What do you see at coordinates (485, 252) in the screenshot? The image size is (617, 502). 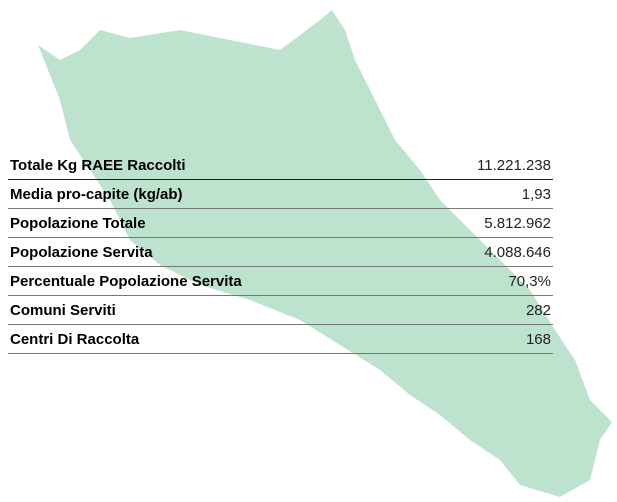 I see `row-value: 4.088.646` at bounding box center [485, 252].